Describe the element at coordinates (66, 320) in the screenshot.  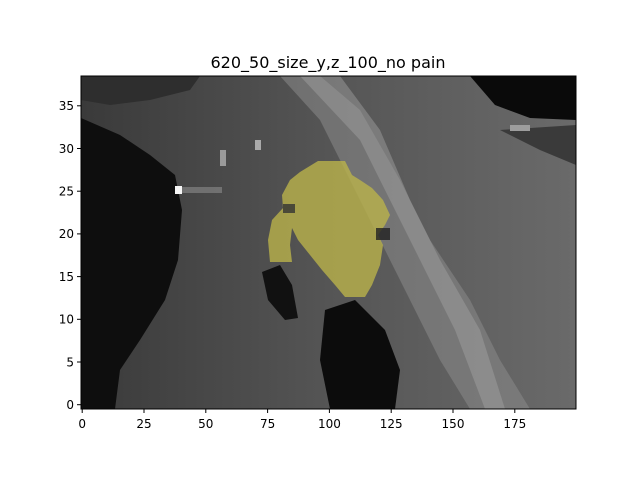
I see `y-tick-label: 10` at that location.